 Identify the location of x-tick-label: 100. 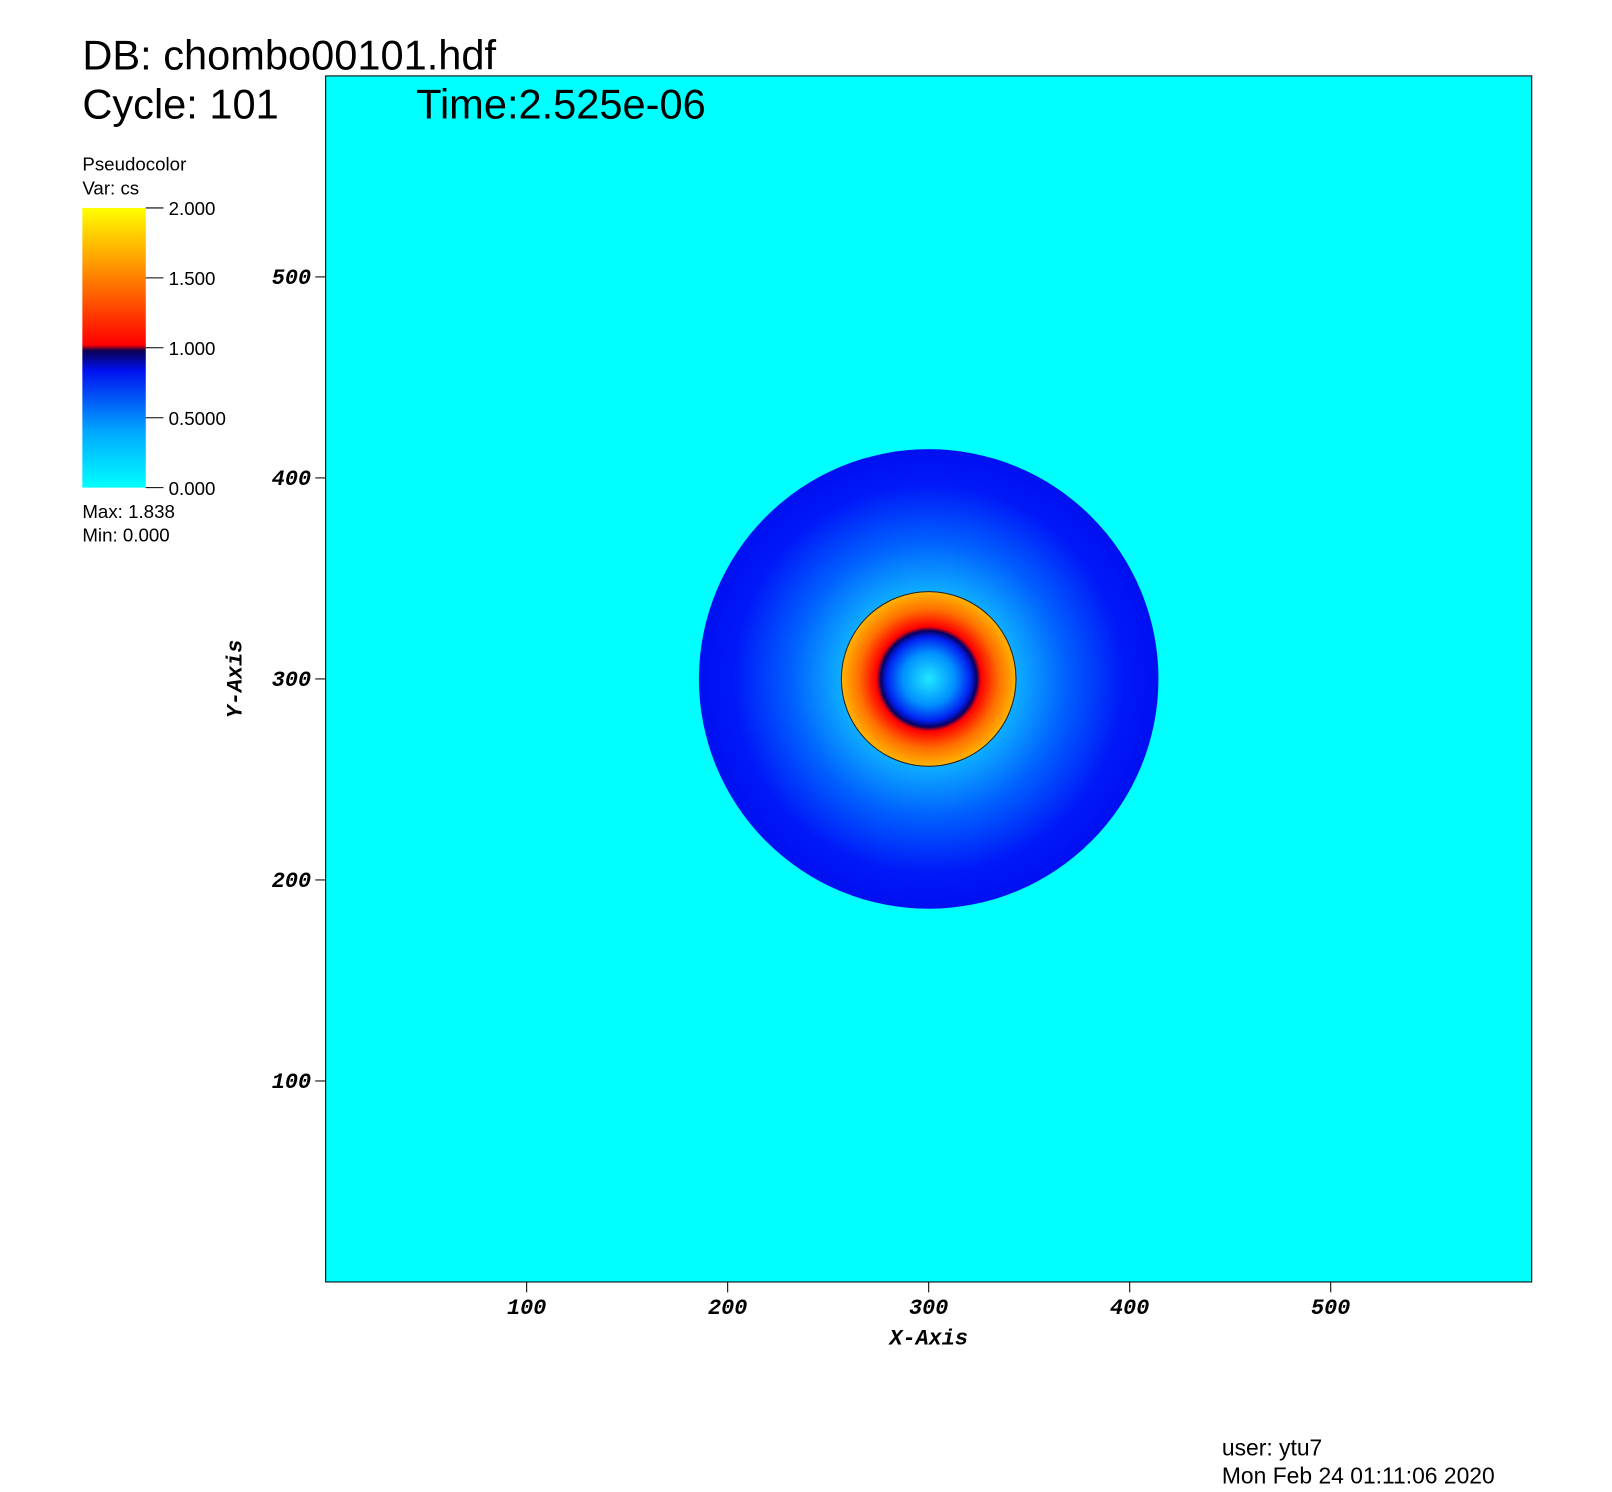
(526, 1308).